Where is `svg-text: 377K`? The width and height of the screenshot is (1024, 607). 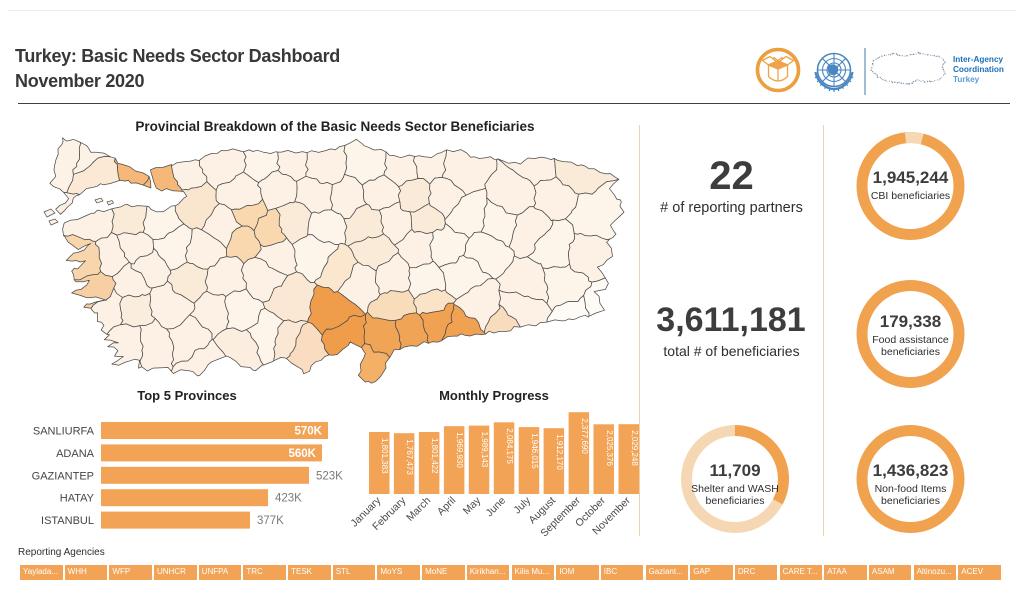 svg-text: 377K is located at coordinates (270, 521).